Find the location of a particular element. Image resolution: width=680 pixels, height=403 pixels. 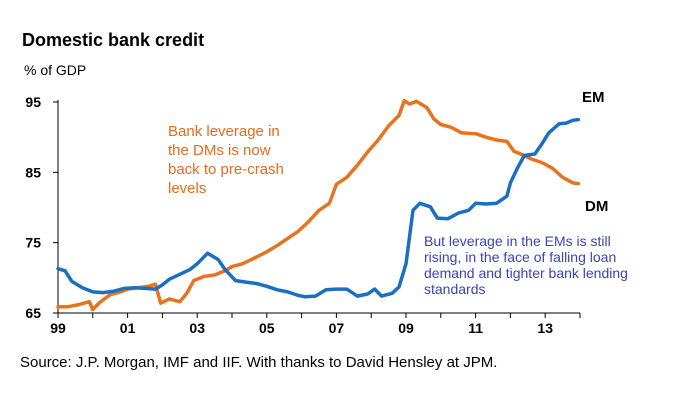

annotation-em-line: demand and tighter bank lending is located at coordinates (526, 273).